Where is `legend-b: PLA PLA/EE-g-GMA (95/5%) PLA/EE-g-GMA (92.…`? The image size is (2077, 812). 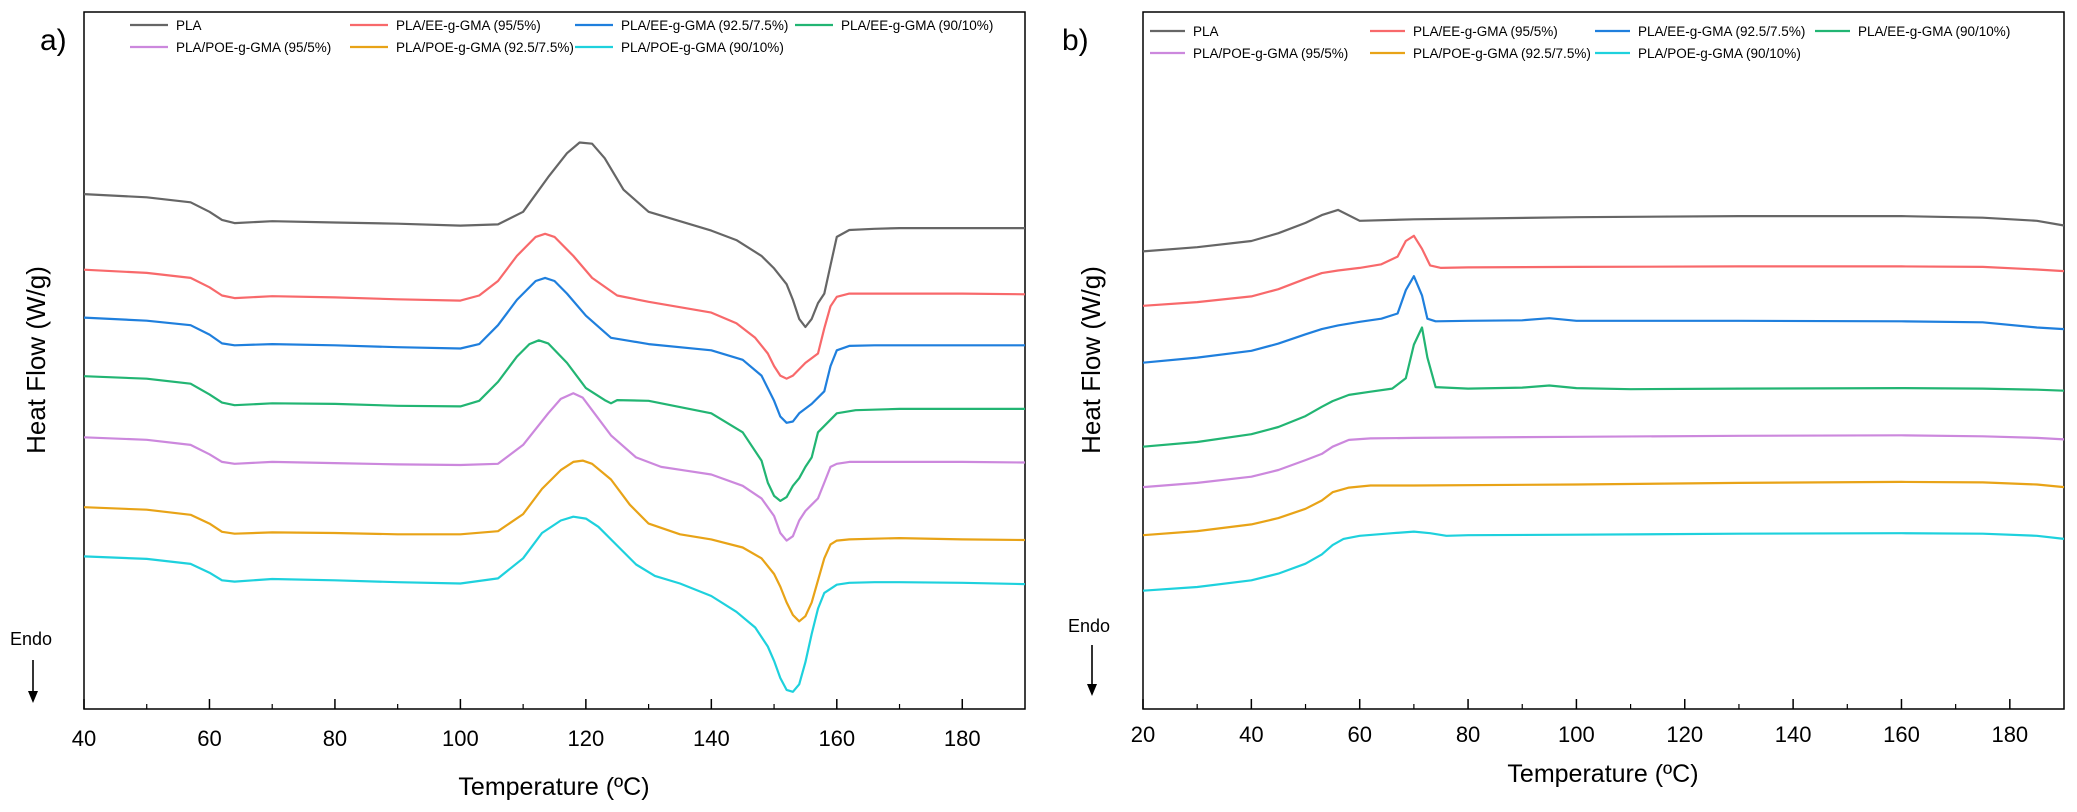 legend-b: PLA PLA/EE-g-GMA (95/5%) PLA/EE-g-GMA (92.… is located at coordinates (1580, 42).